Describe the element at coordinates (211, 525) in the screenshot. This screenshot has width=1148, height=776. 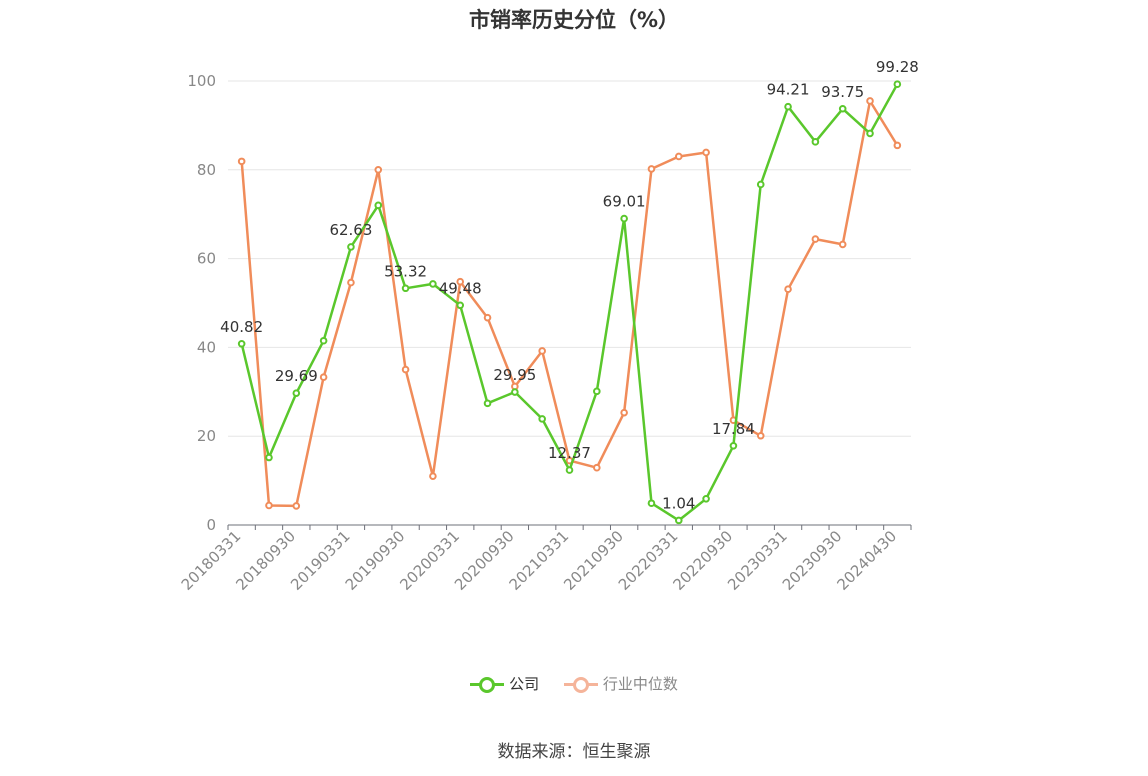
I see `y-tick-label: 0` at that location.